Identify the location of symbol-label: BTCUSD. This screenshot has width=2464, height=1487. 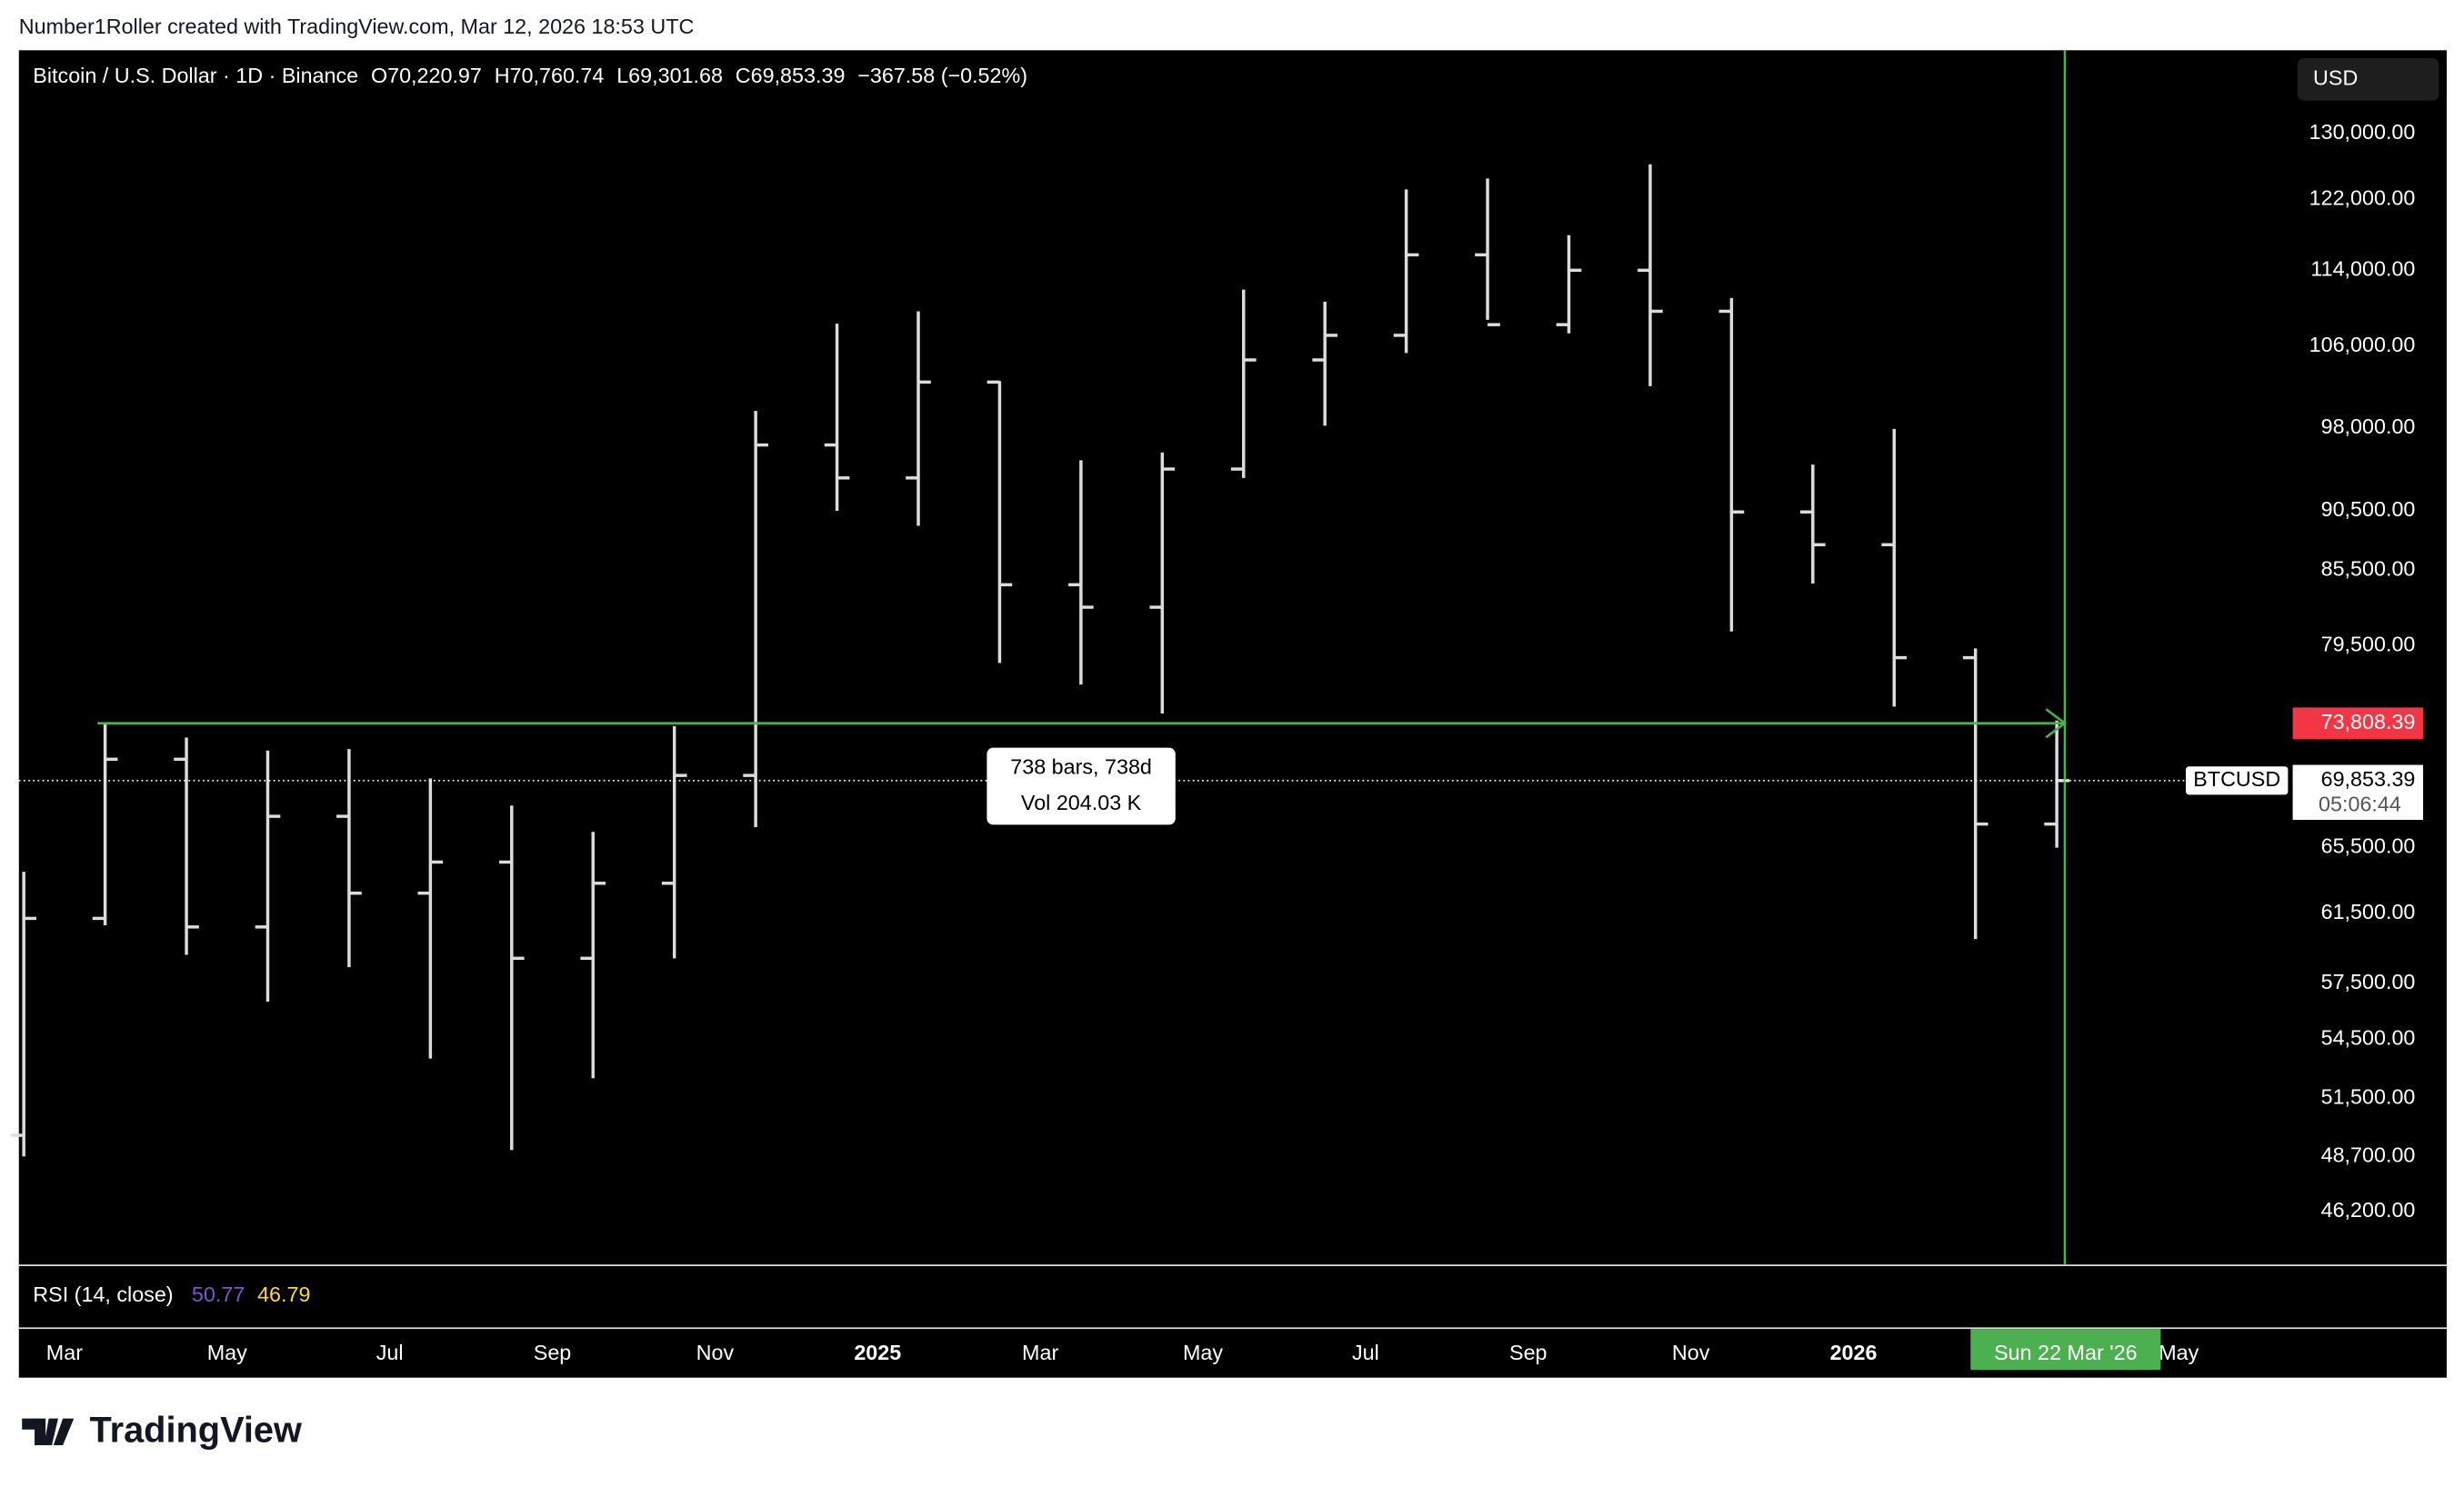
(2236, 779).